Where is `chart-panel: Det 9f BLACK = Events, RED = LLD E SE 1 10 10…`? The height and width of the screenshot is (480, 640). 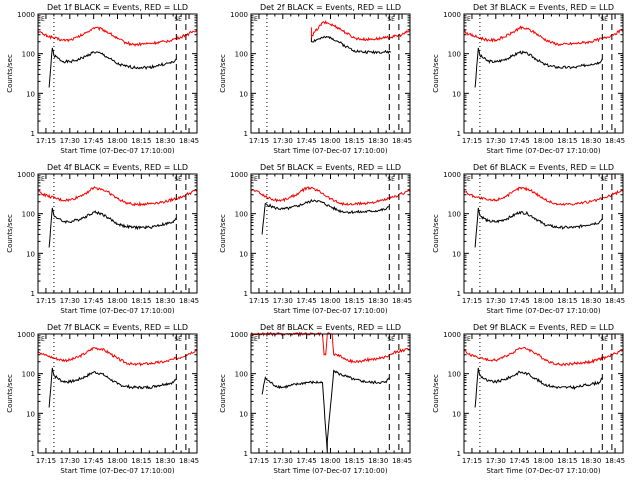
chart-panel: Det 9f BLACK = Events, RED = LLD E SE 1 10 10… is located at coordinates (532, 400).